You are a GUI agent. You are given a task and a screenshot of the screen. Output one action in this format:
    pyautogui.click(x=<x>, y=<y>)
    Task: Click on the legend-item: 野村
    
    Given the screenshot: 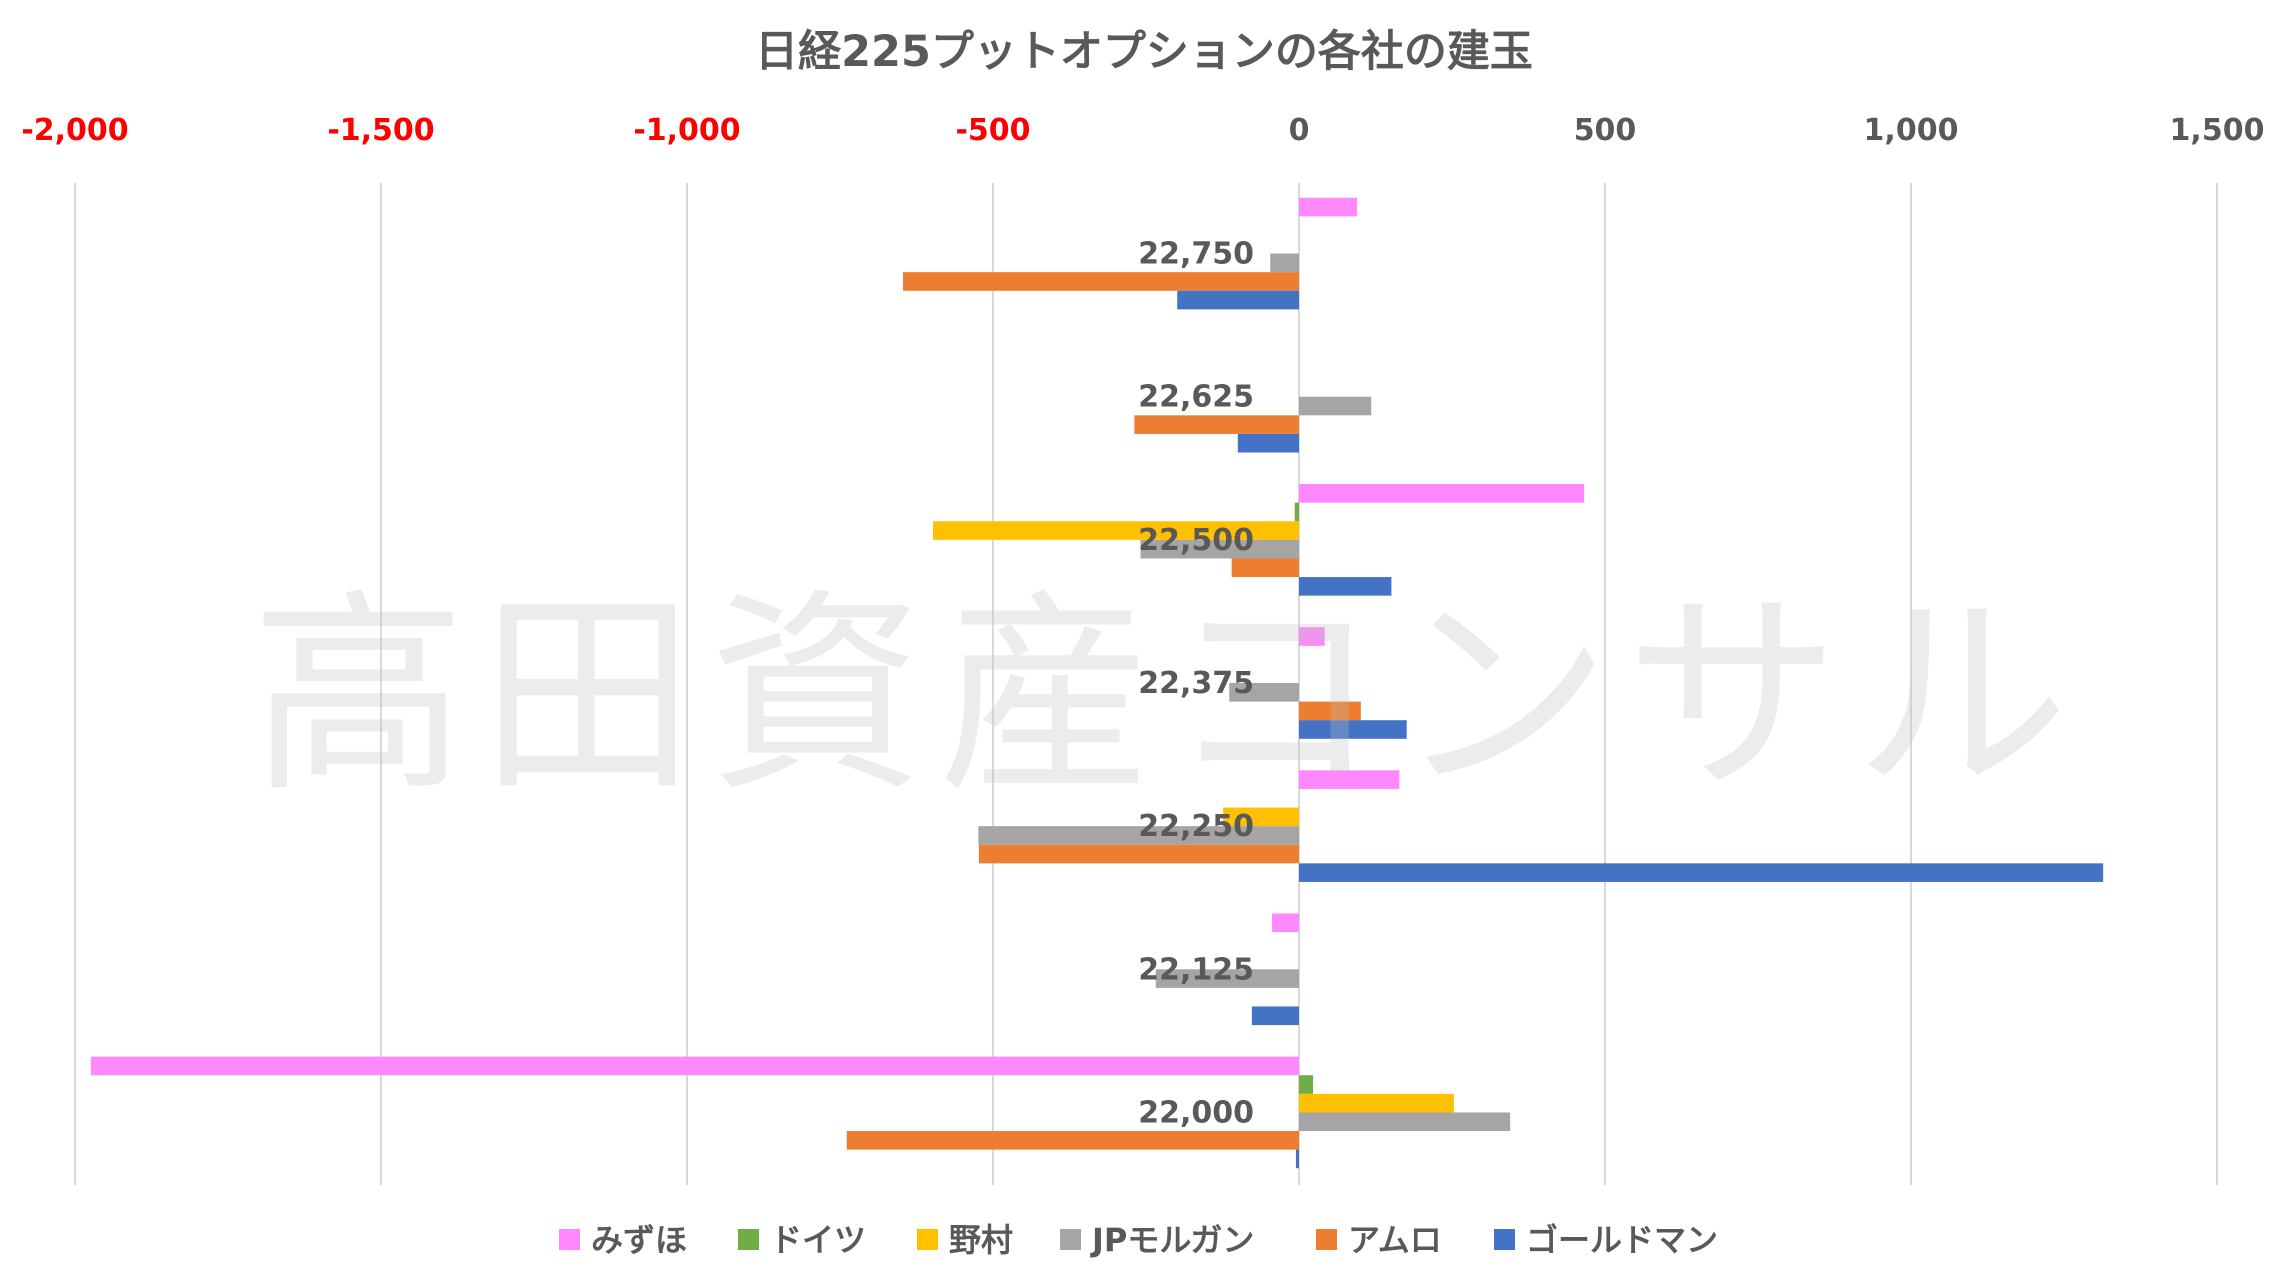 What is the action you would take?
    pyautogui.click(x=965, y=1240)
    